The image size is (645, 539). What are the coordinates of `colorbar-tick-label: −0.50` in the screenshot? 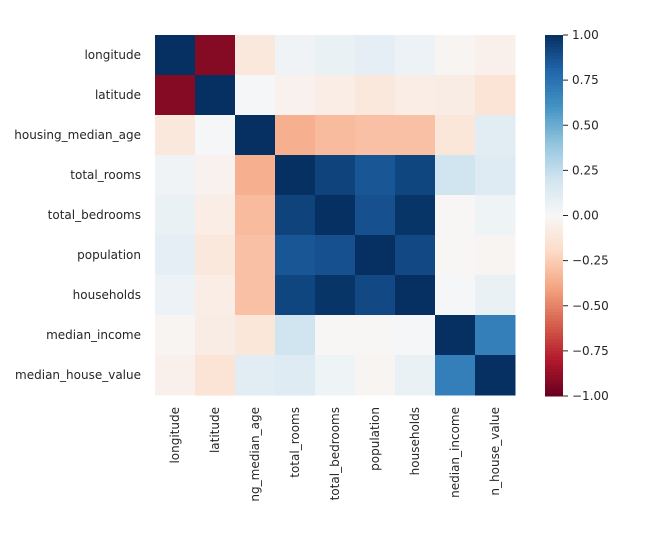 It's located at (590, 306).